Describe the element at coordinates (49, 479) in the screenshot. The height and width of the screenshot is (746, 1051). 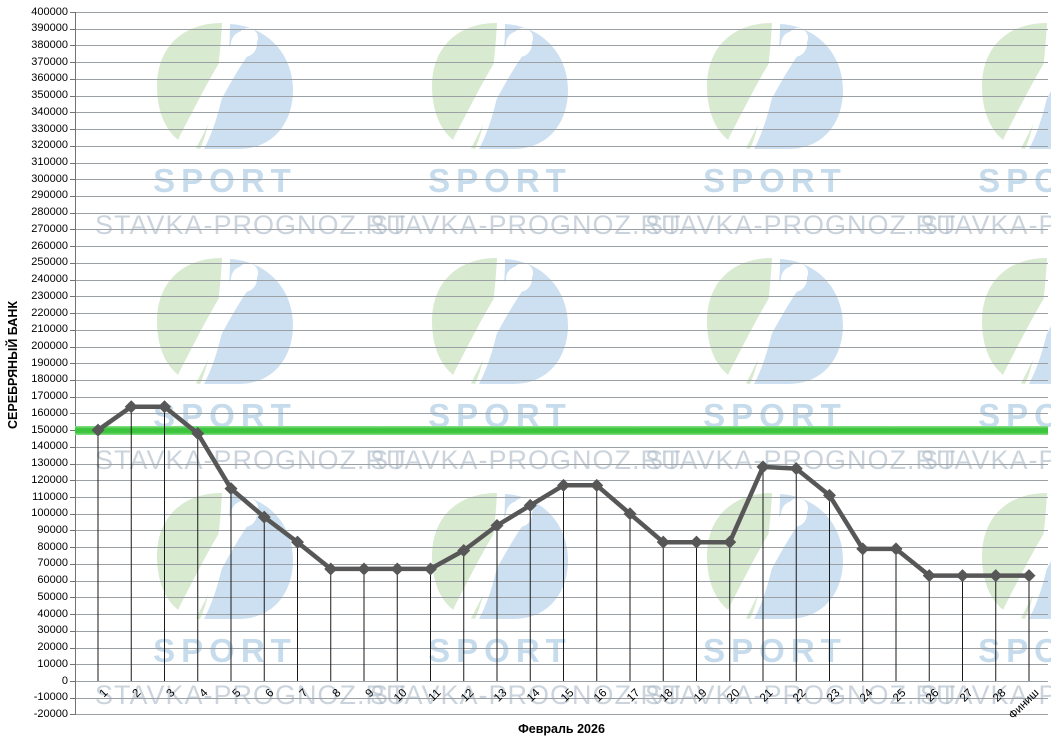
I see `y-tick-label: 120000` at that location.